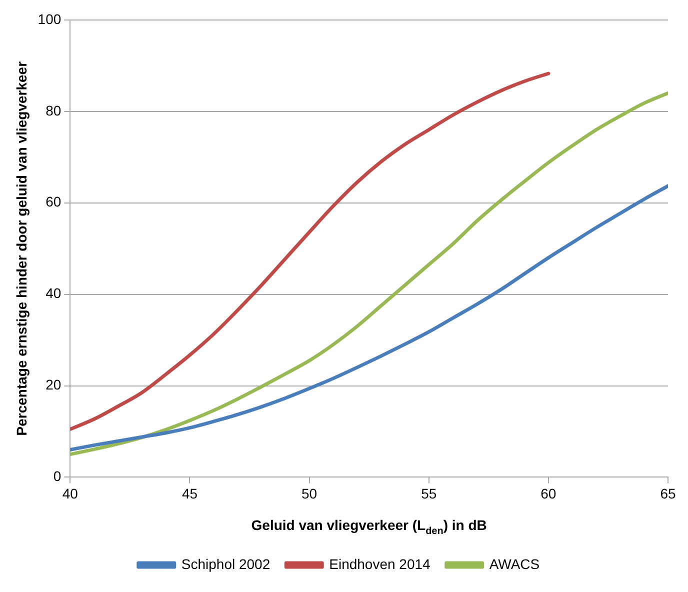  I want to click on x-tick-label: 40, so click(70, 493).